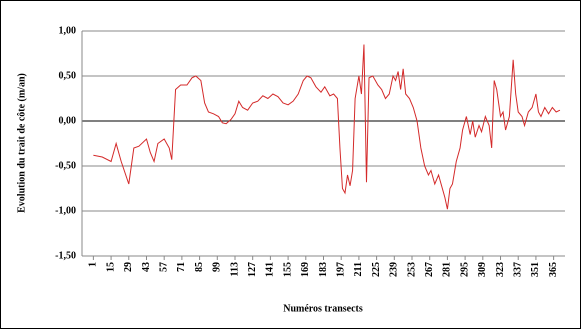 The height and width of the screenshot is (329, 581). What do you see at coordinates (234, 269) in the screenshot?
I see `x-tick-label: 113` at bounding box center [234, 269].